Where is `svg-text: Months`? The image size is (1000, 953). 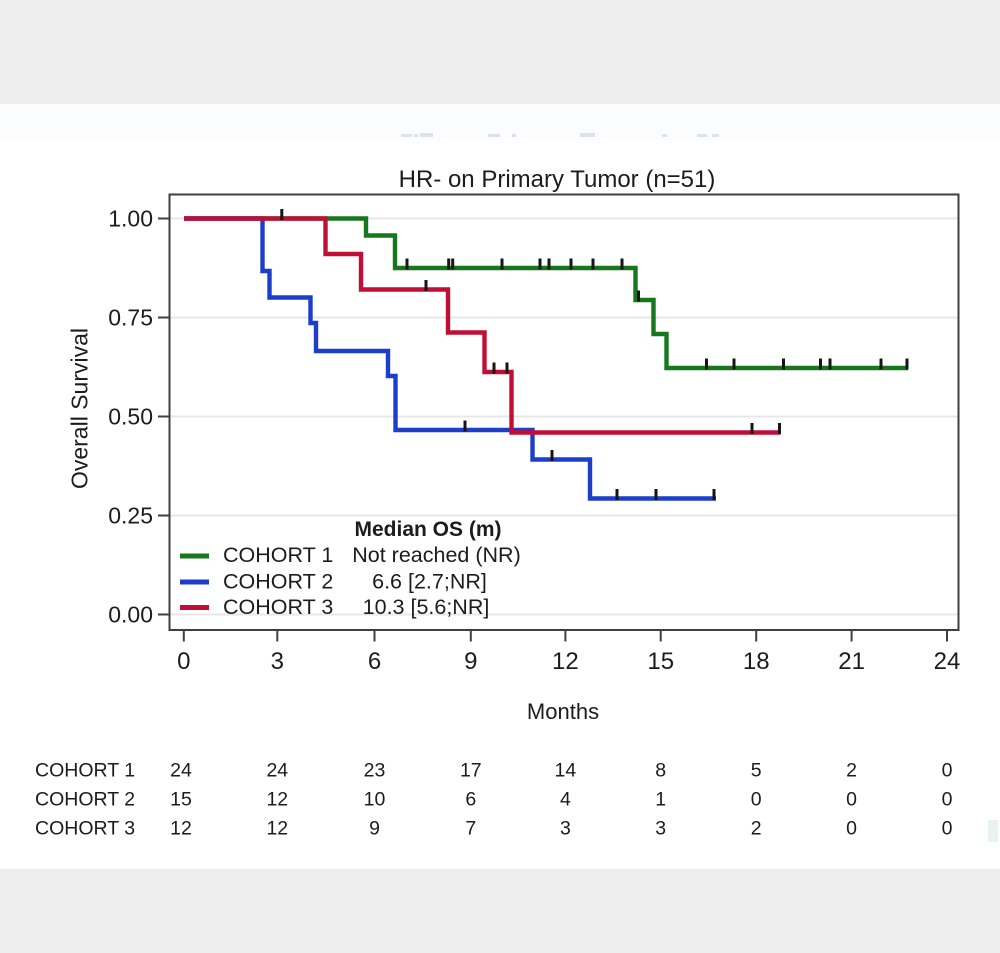
svg-text: Months is located at coordinates (563, 711).